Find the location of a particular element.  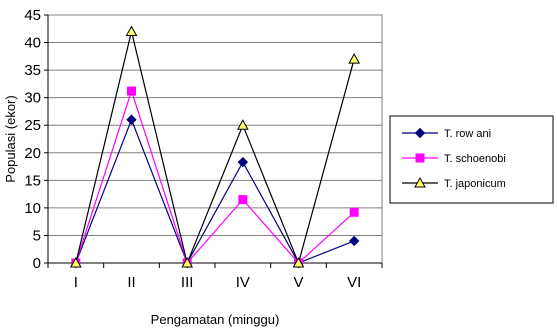

x-tick-label: III is located at coordinates (187, 282).